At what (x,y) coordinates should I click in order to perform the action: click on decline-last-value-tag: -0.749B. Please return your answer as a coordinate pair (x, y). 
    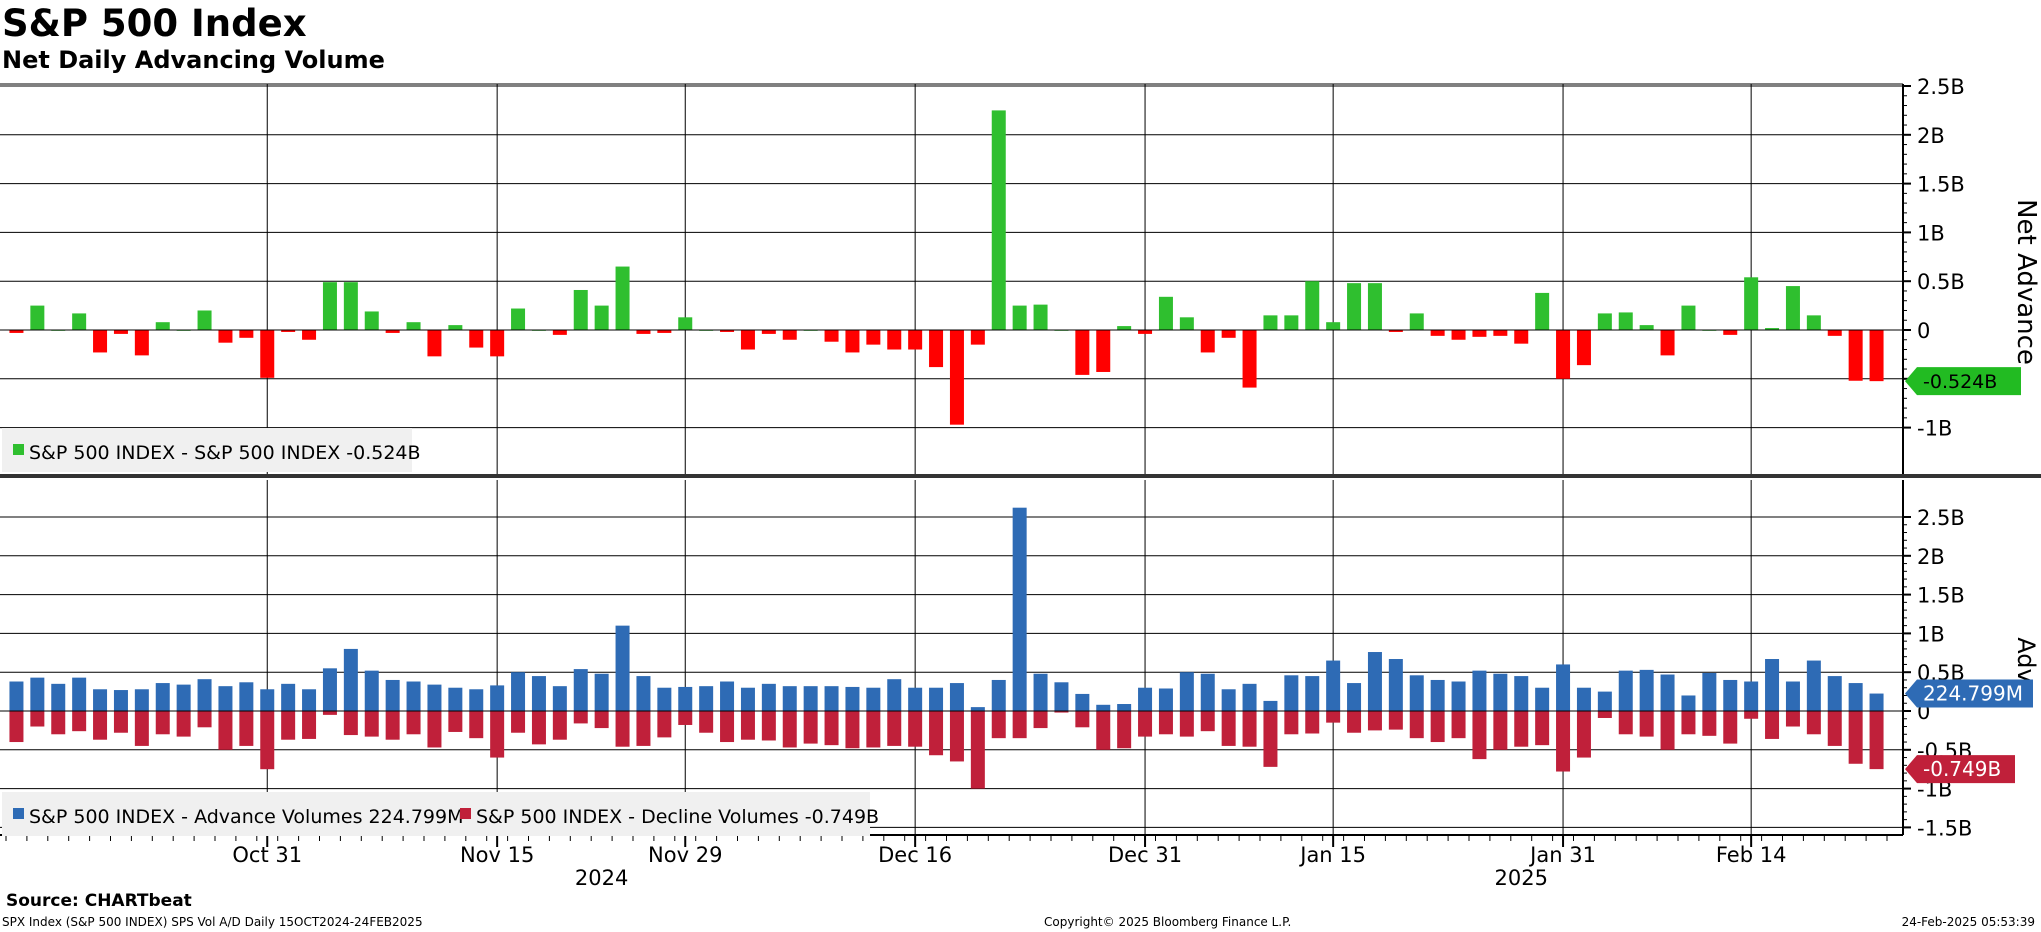
    Looking at the image, I should click on (1960, 769).